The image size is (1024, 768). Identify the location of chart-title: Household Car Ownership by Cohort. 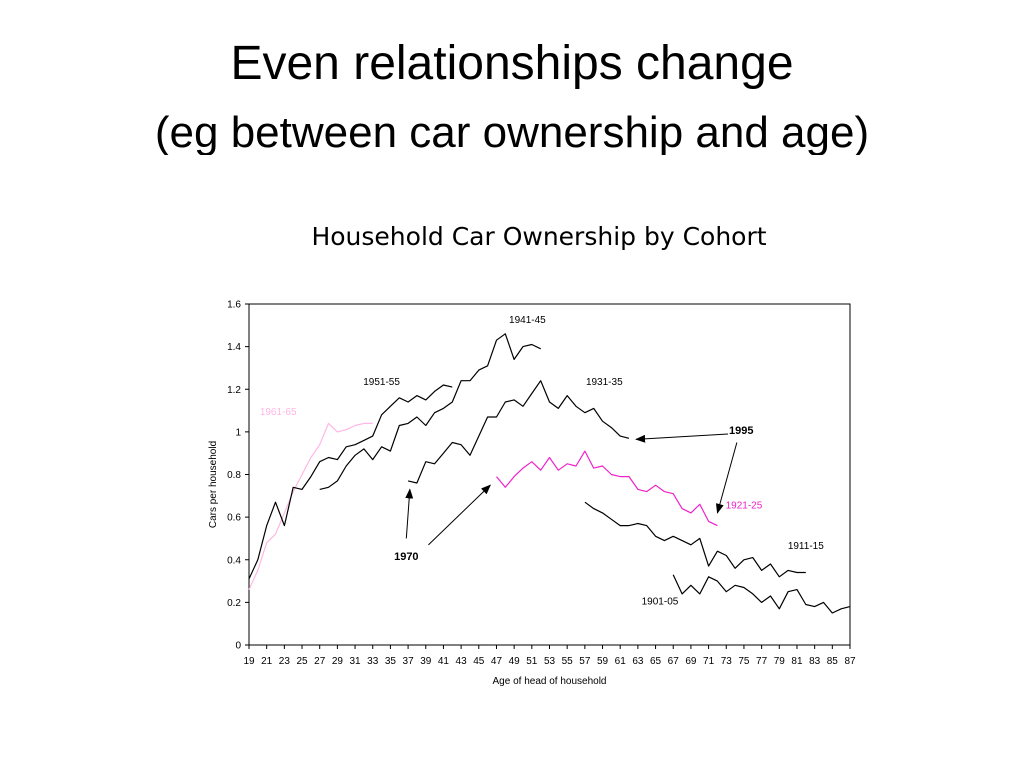
(539, 236).